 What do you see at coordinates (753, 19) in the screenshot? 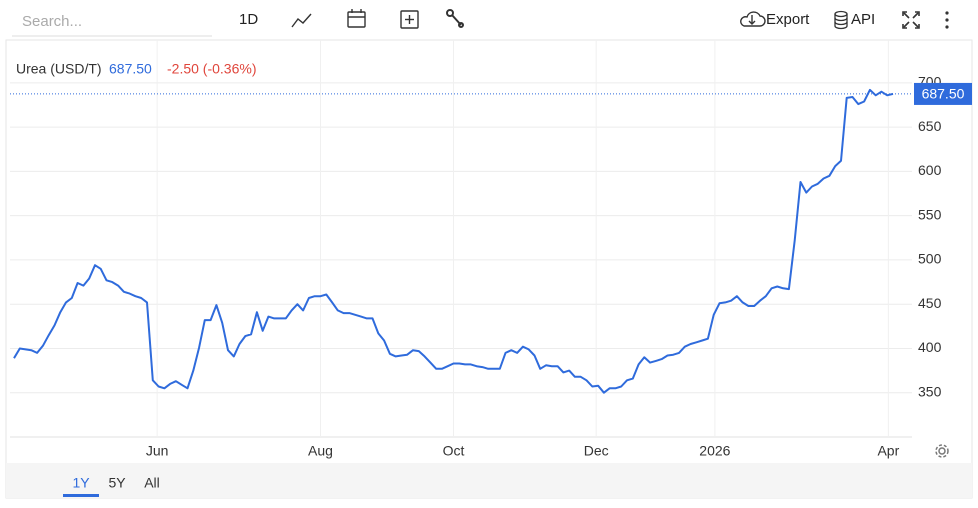
I see `export-icon` at bounding box center [753, 19].